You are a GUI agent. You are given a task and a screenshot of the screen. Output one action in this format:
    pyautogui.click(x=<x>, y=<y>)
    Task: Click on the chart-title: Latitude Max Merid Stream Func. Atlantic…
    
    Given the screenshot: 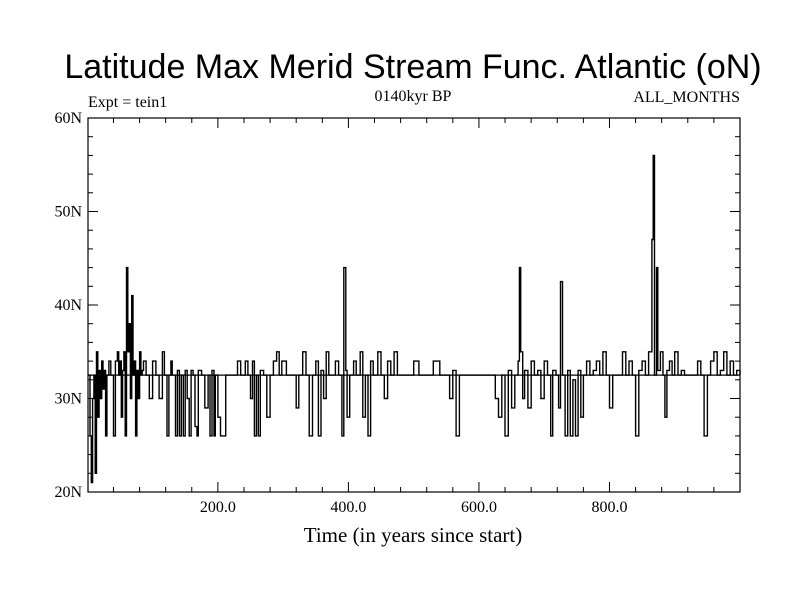 What is the action you would take?
    pyautogui.click(x=412, y=67)
    